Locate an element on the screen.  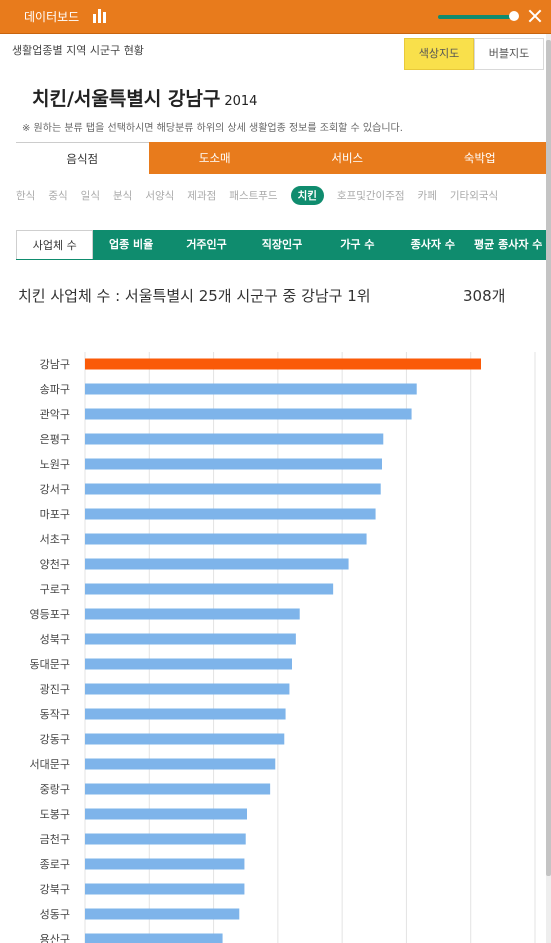
metric-tab-2: 거주인구 is located at coordinates (206, 245).